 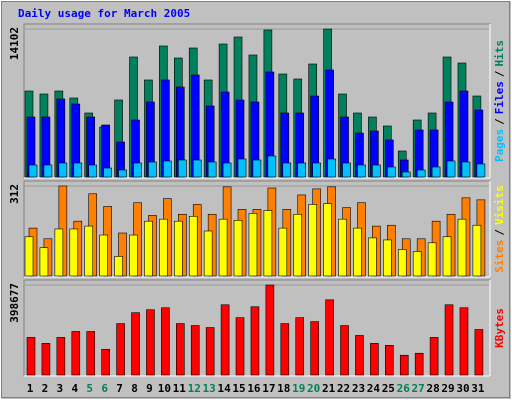 What do you see at coordinates (283, 388) in the screenshot?
I see `x-tick-label: 18` at bounding box center [283, 388].